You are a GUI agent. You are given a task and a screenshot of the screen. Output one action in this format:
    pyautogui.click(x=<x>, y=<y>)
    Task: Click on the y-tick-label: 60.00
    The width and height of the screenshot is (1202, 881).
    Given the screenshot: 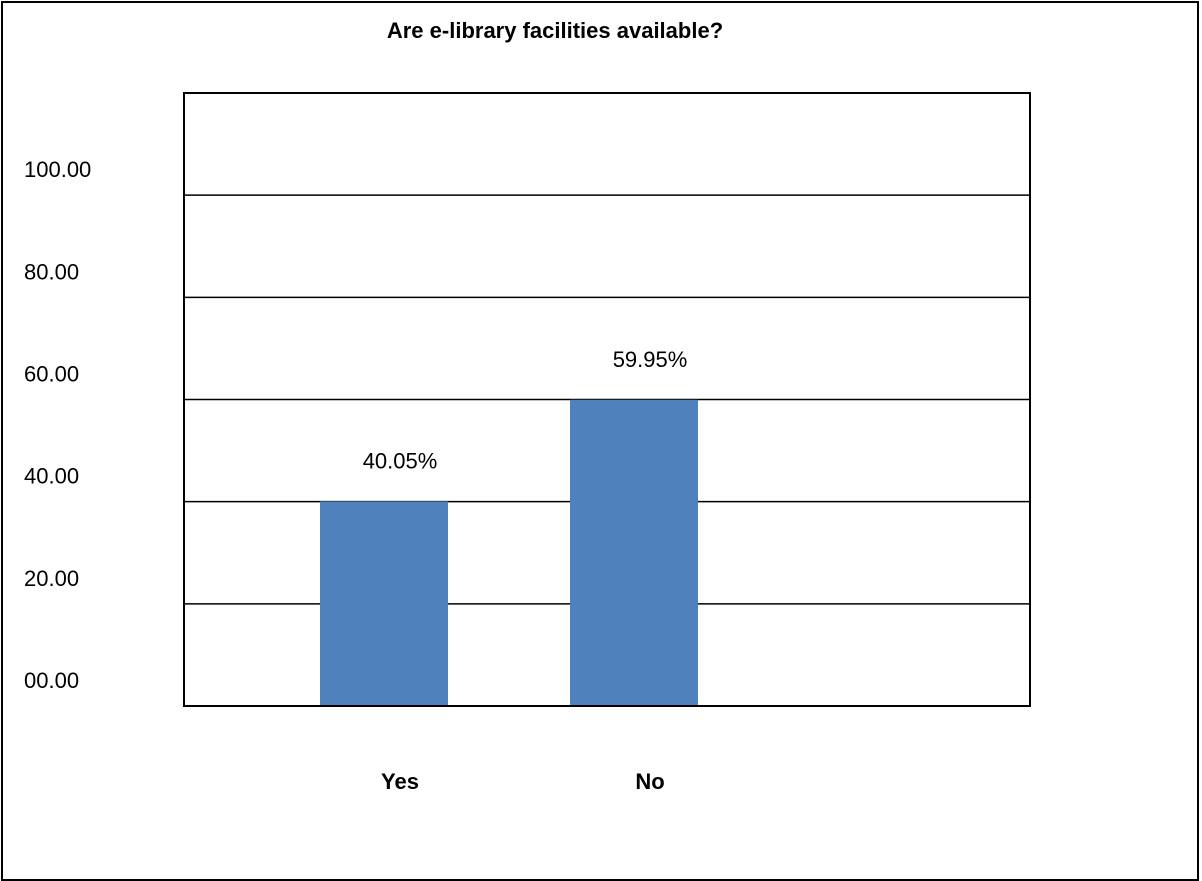 What is the action you would take?
    pyautogui.click(x=51, y=374)
    